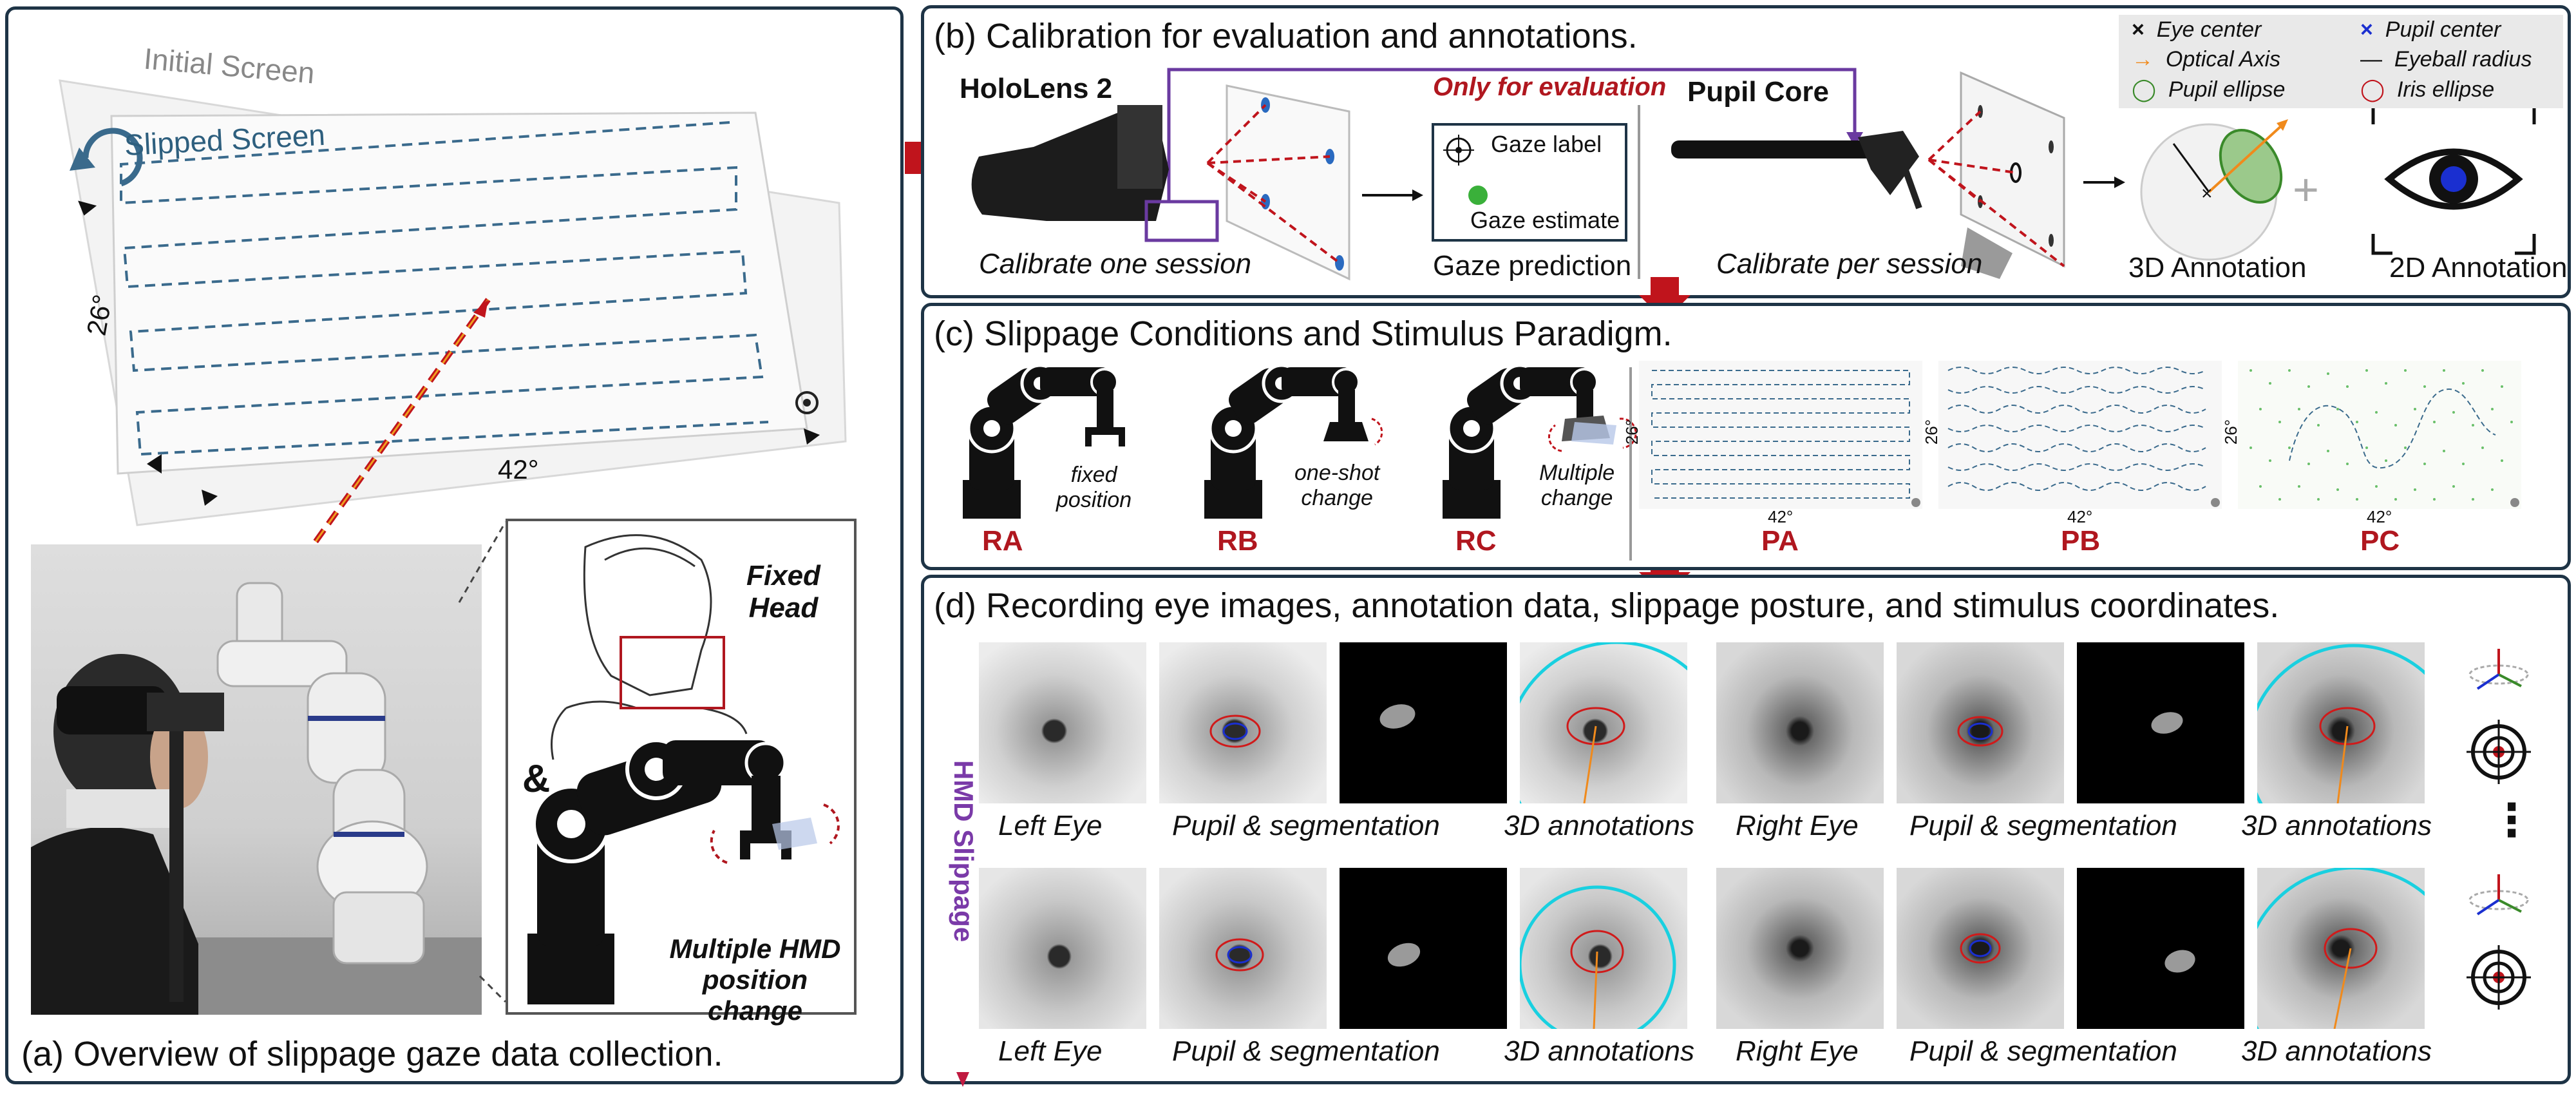 Image resolution: width=2576 pixels, height=1103 pixels. I want to click on trajectory-path, so click(445, 288).